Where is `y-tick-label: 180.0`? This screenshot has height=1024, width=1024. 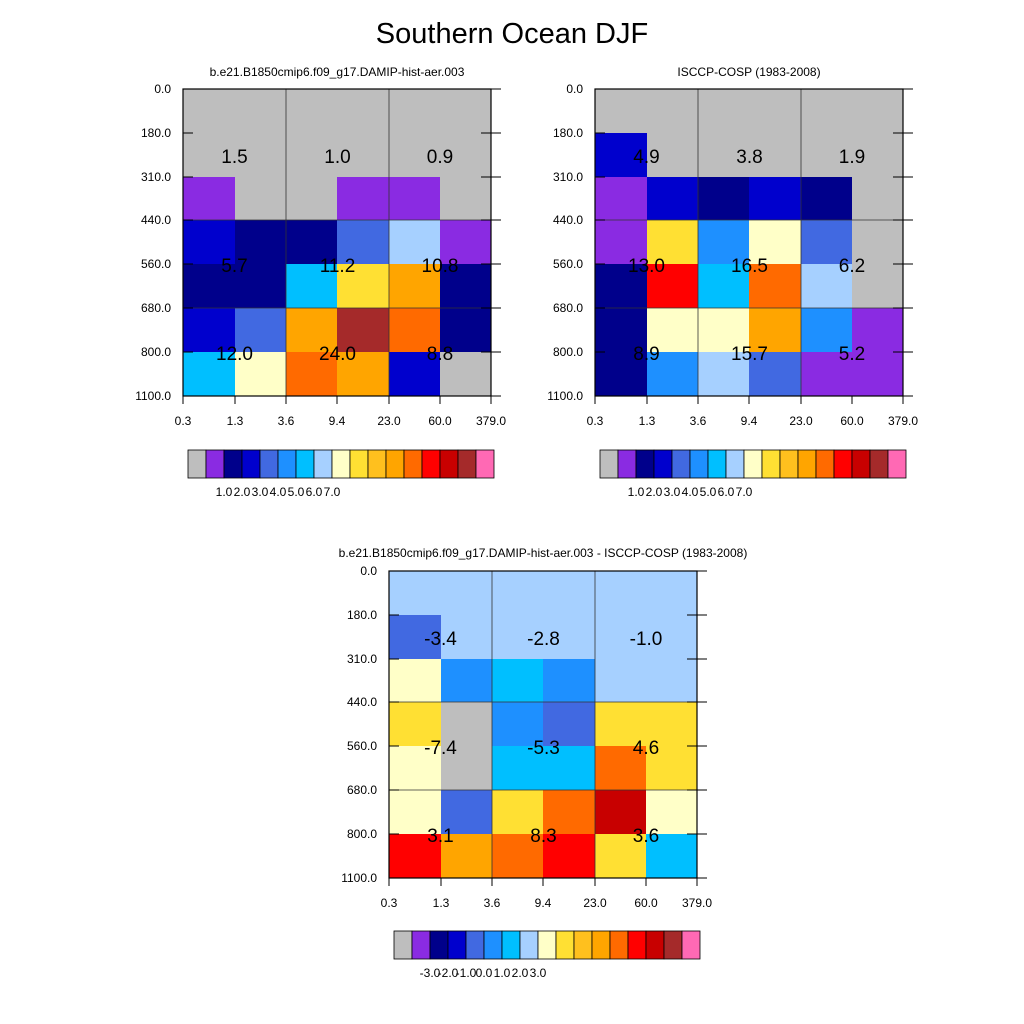
y-tick-label: 180.0 is located at coordinates (156, 133).